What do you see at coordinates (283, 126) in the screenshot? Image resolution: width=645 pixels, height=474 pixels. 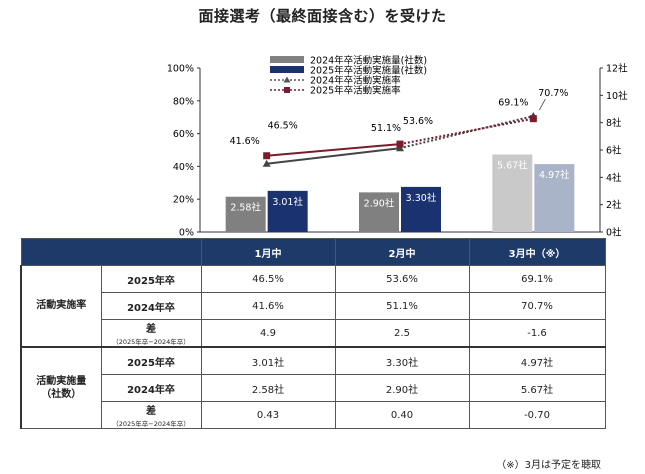 I see `line-2025-label: 46.5%` at bounding box center [283, 126].